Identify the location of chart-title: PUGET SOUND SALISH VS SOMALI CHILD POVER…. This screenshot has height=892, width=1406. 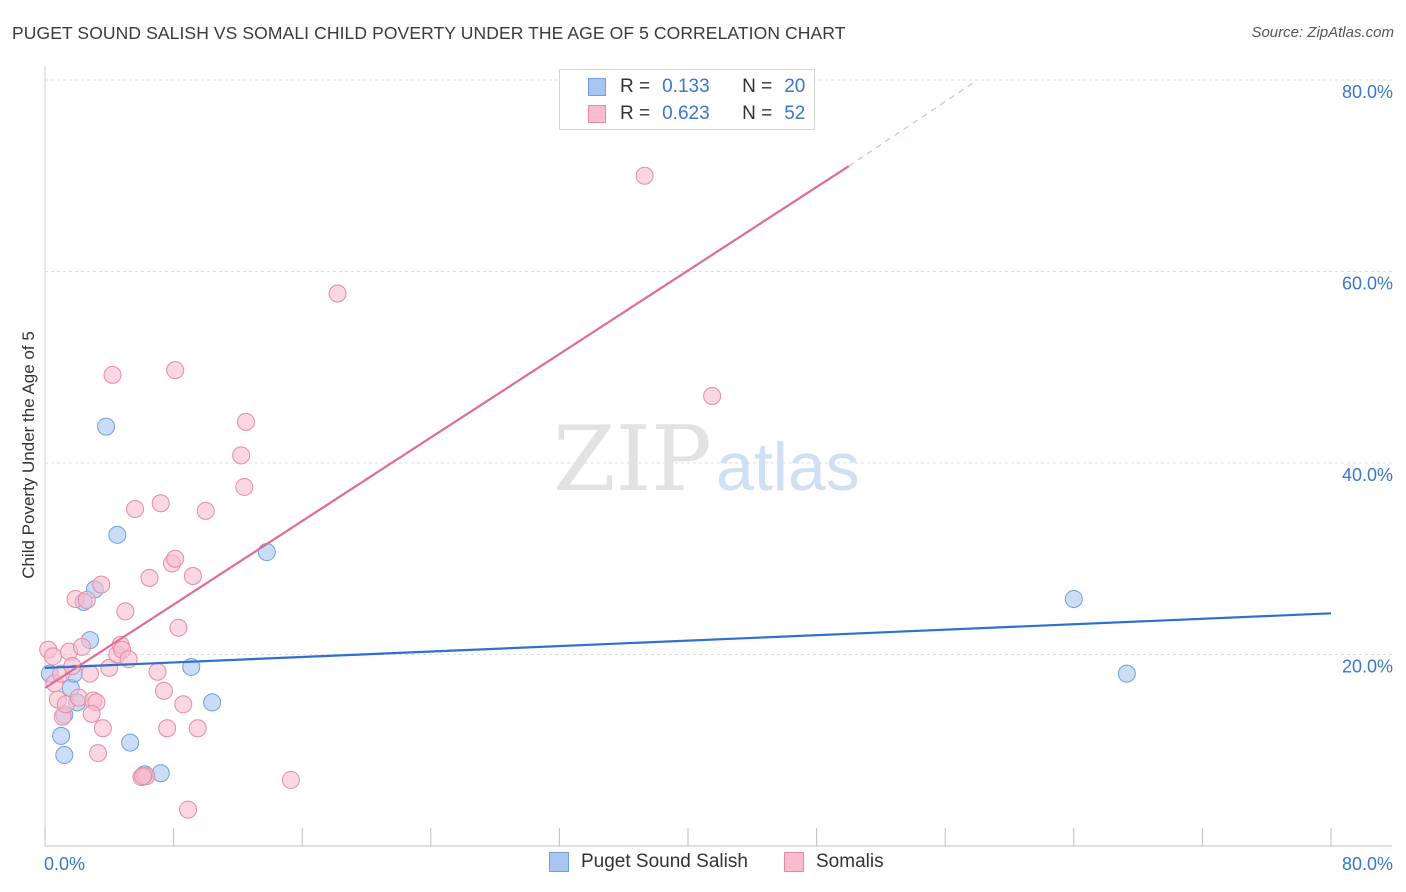
(429, 33).